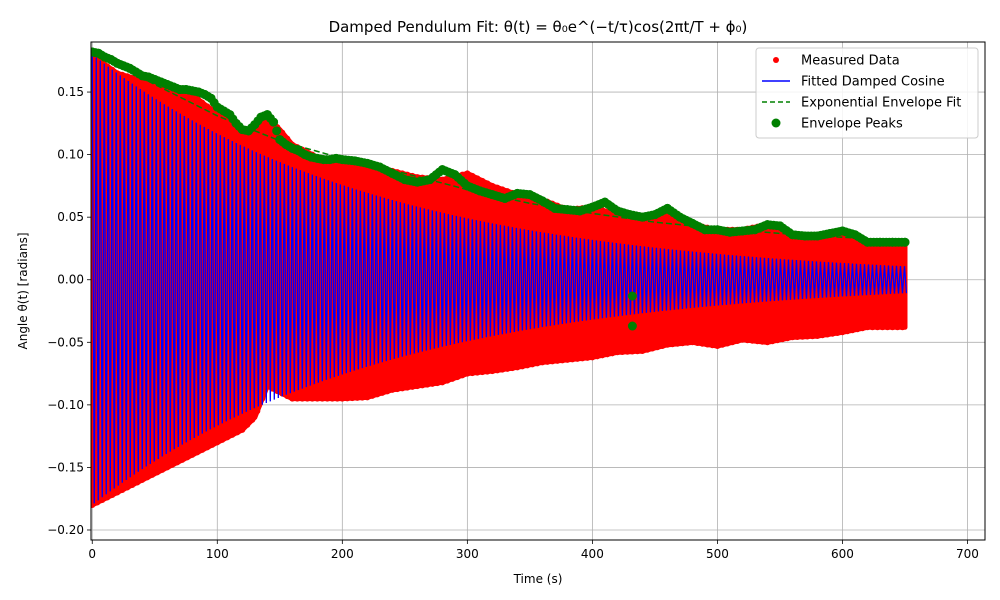 This screenshot has width=1000, height=600. I want to click on x-tick-label: 200, so click(342, 554).